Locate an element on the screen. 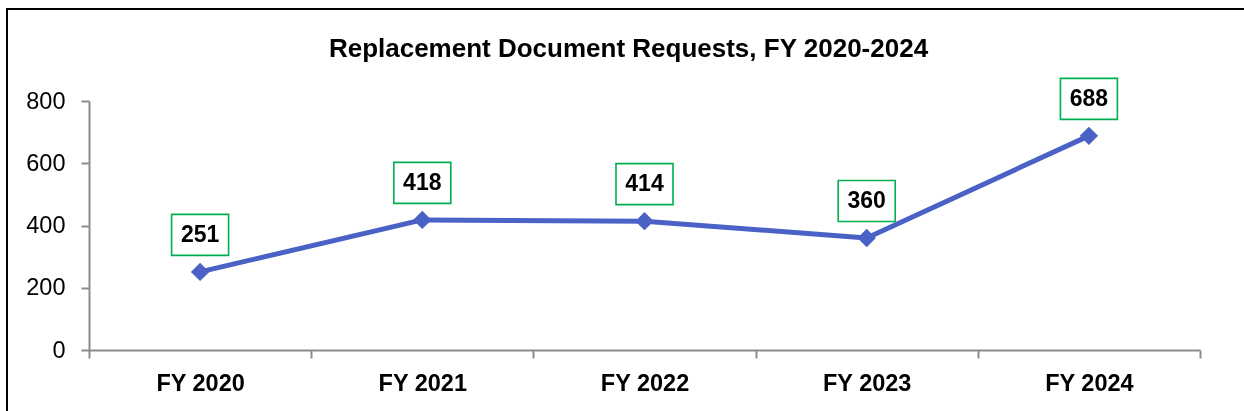 The width and height of the screenshot is (1244, 411). x-tick-label: FY 2020 is located at coordinates (200, 382).